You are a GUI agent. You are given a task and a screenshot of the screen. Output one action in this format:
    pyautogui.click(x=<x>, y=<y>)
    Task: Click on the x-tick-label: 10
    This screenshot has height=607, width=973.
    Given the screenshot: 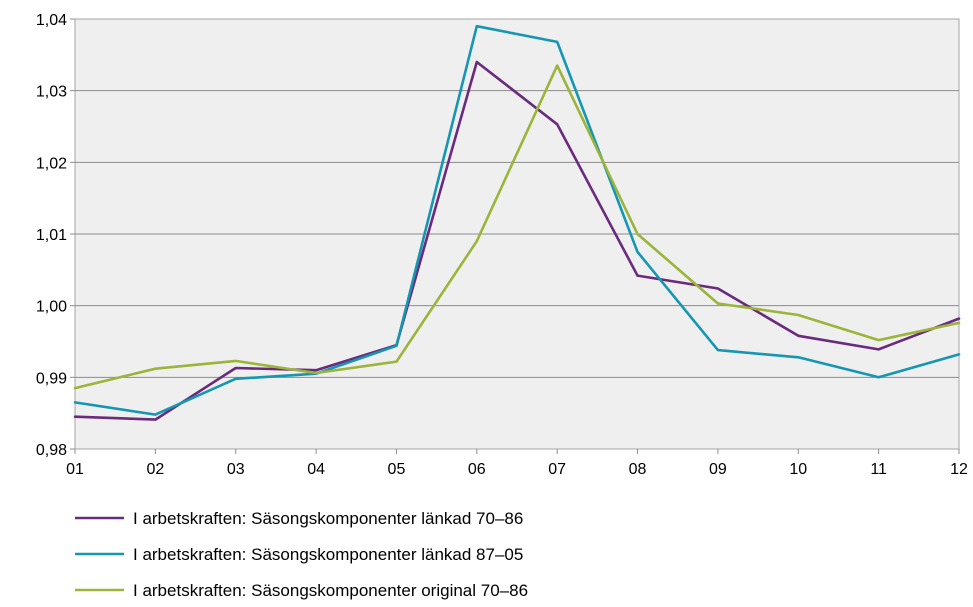 What is the action you would take?
    pyautogui.click(x=798, y=469)
    